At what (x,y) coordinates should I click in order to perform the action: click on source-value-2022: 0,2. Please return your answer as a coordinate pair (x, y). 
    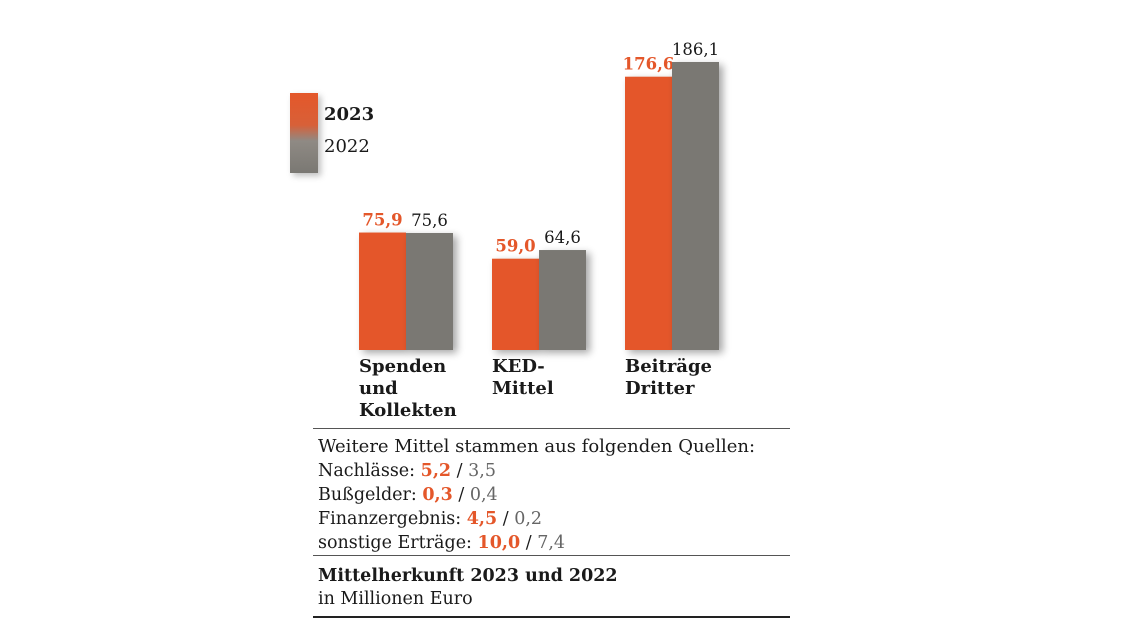
    Looking at the image, I should click on (528, 519).